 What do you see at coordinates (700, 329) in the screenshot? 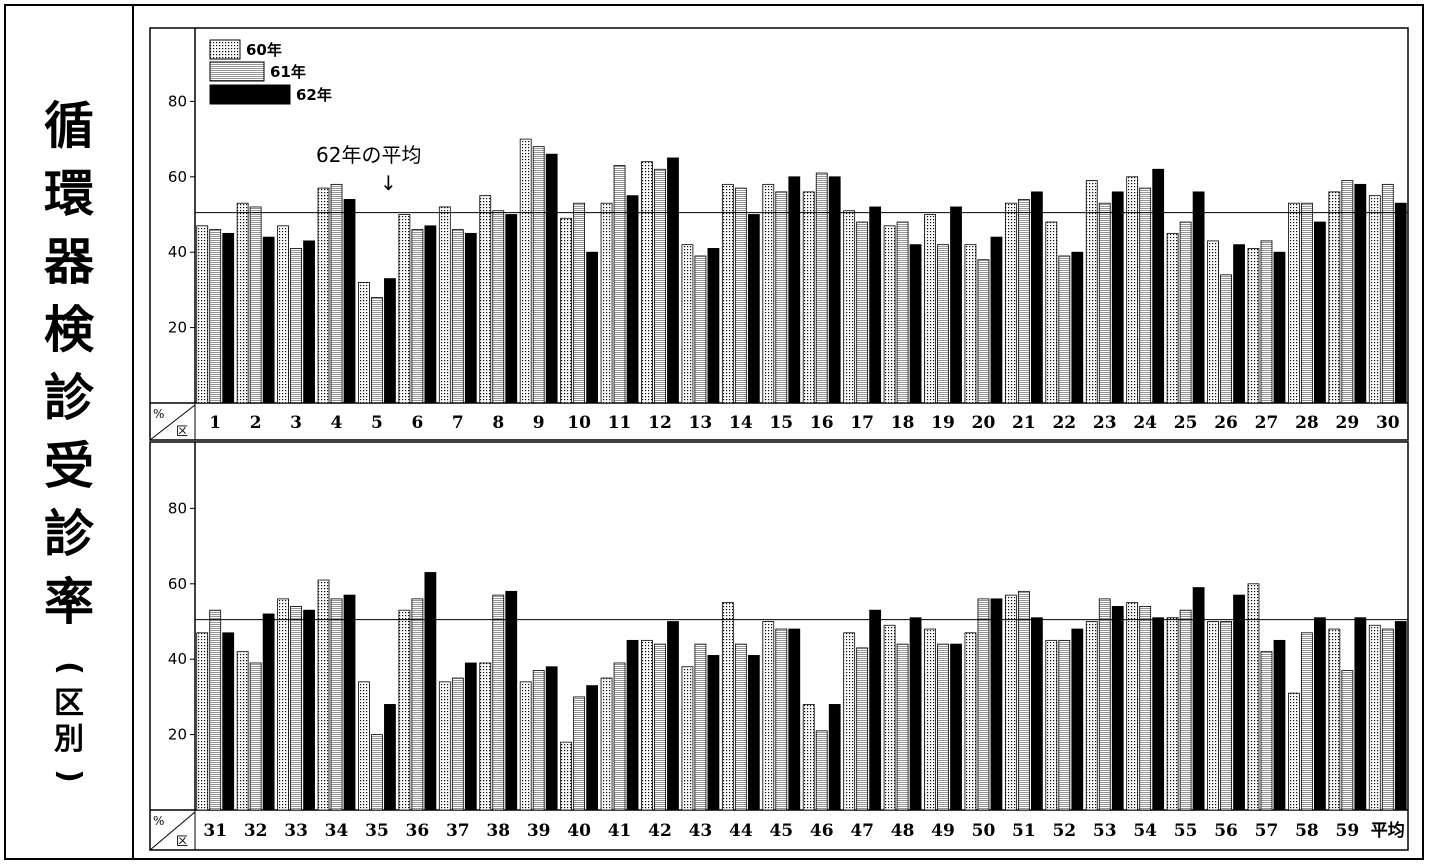
I see `bar-61年-13` at bounding box center [700, 329].